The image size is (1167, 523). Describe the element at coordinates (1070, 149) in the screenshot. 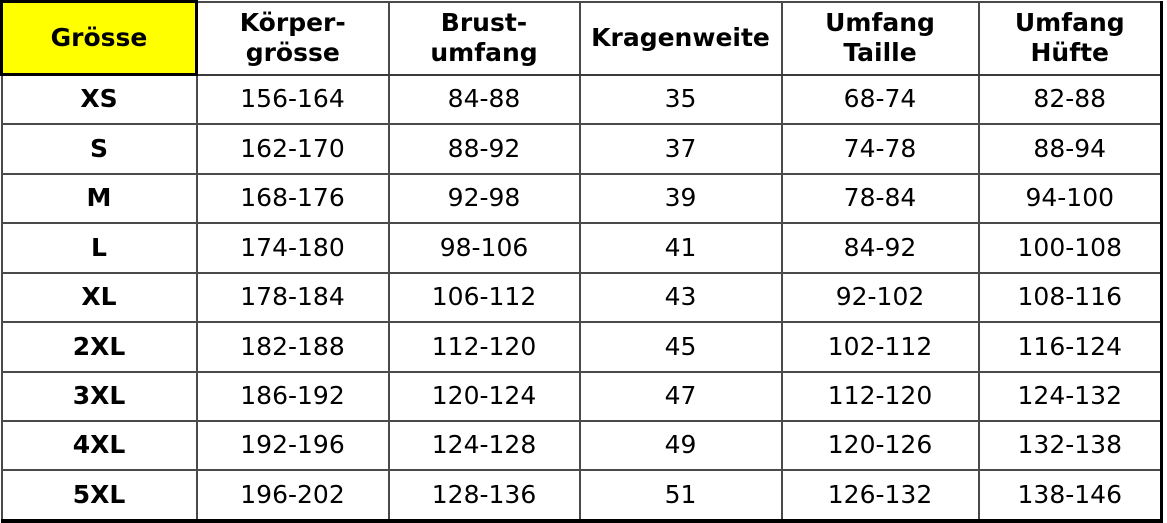

I see `value-cell: 88-94` at that location.